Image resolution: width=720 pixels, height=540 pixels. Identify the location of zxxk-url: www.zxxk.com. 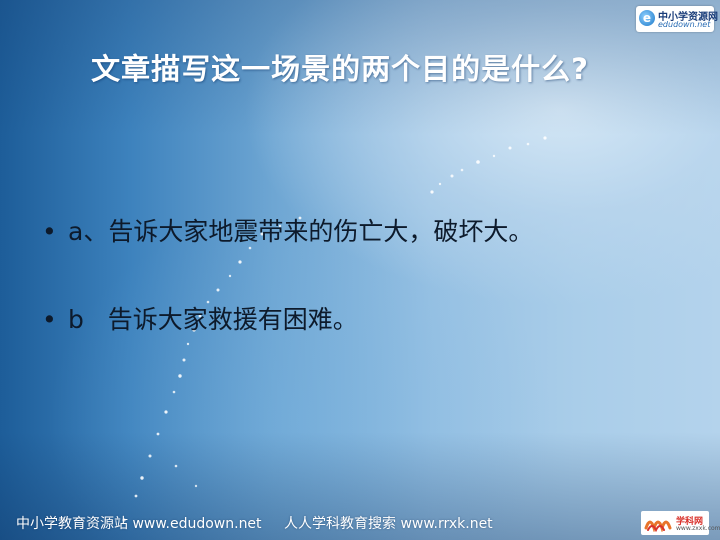
(698, 528).